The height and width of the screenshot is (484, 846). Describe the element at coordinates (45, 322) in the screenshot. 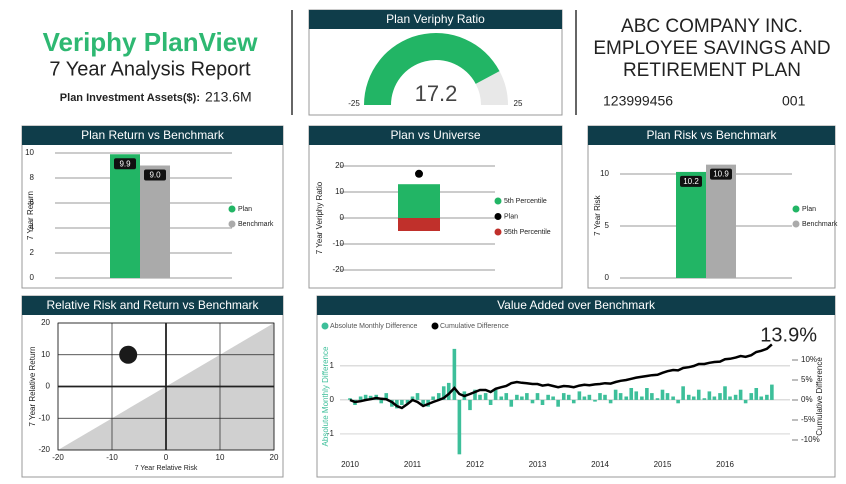

I see `y-tick-label: 20` at that location.